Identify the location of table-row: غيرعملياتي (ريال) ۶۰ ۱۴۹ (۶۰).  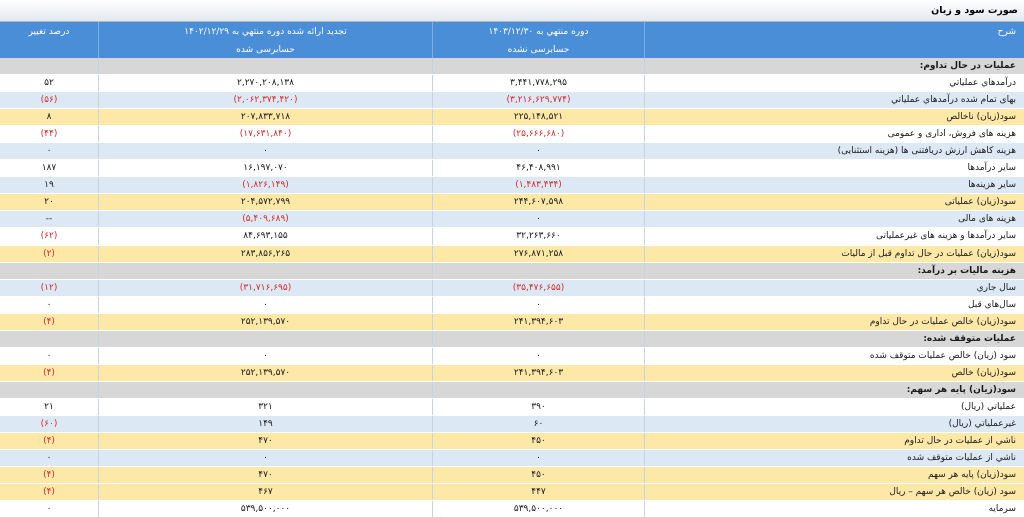
(512, 424).